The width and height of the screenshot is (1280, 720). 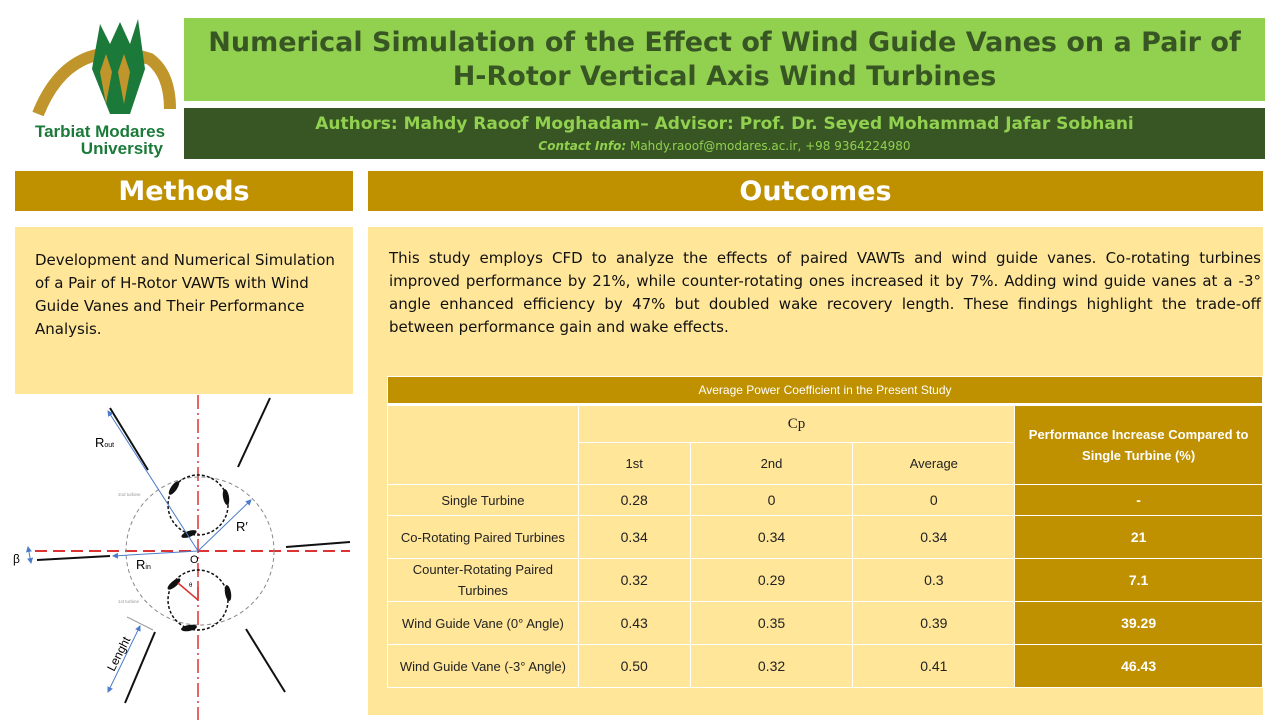 I want to click on empty-header-cell, so click(x=483, y=444).